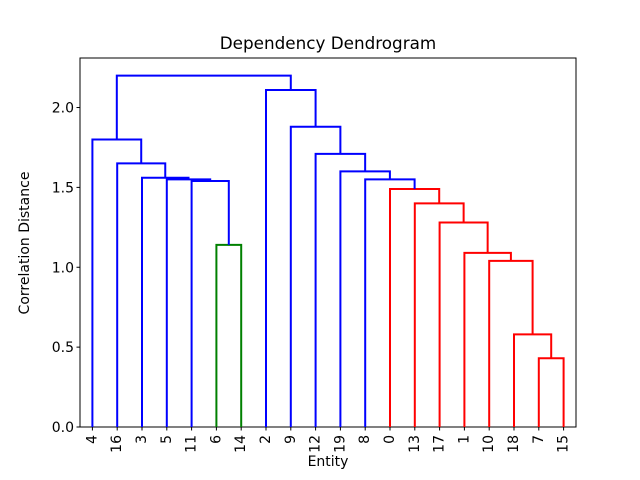 This screenshot has width=640, height=480. I want to click on y-tick-label-1.0: 1.0, so click(63, 268).